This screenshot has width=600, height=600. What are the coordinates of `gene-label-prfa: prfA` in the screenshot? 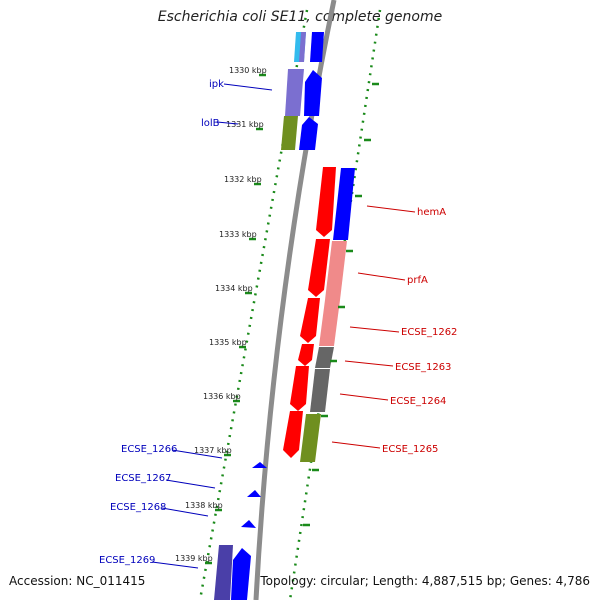 It's located at (417, 280).